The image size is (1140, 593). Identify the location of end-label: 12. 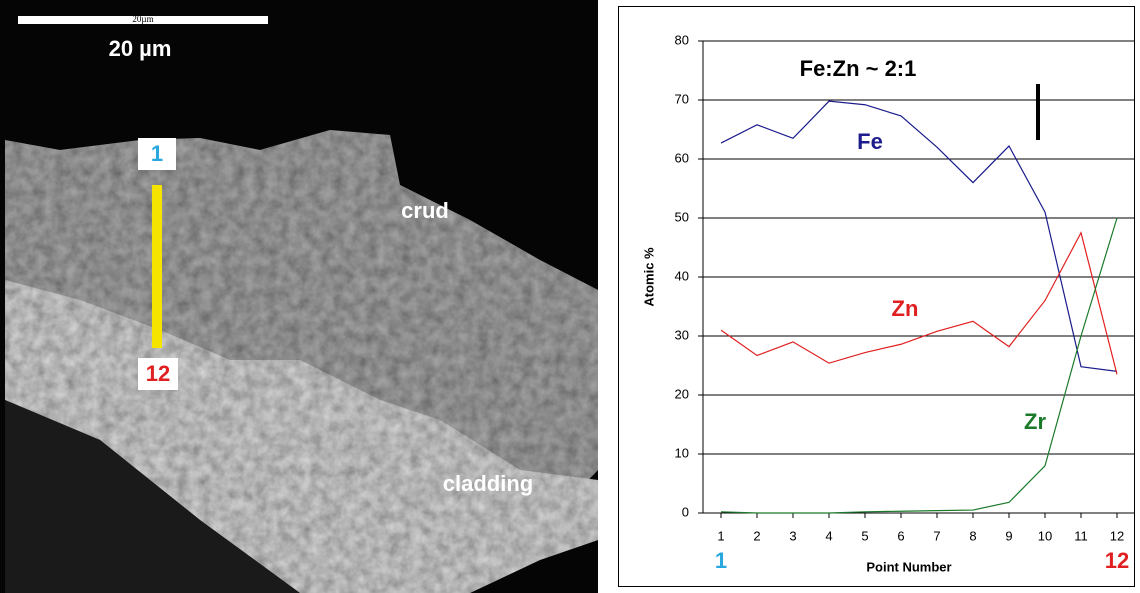
(1117, 560).